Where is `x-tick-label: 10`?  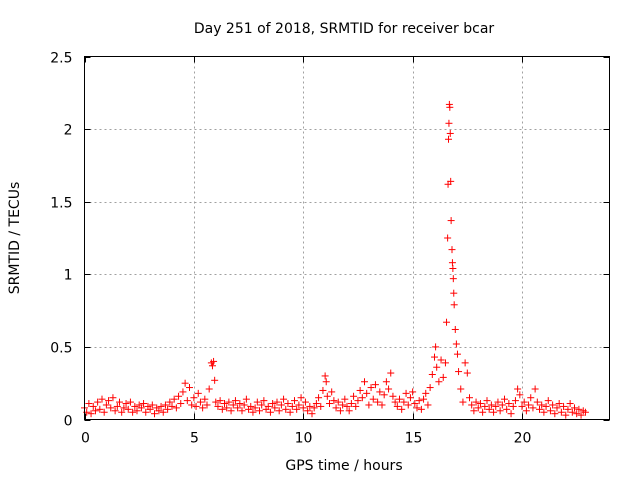
x-tick-label: 10 is located at coordinates (304, 439).